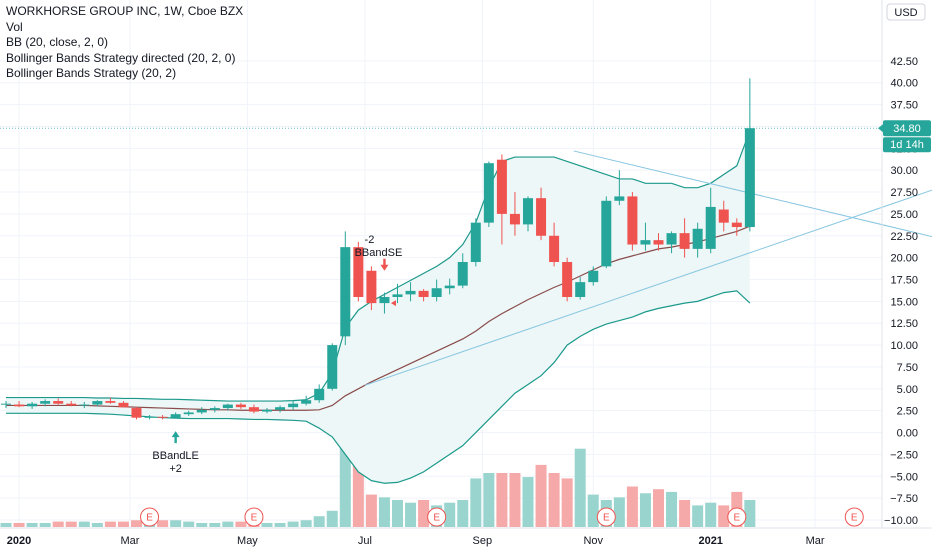 This screenshot has width=932, height=555. I want to click on bb-study-label: BB (20, close, 2, 0), so click(57, 42).